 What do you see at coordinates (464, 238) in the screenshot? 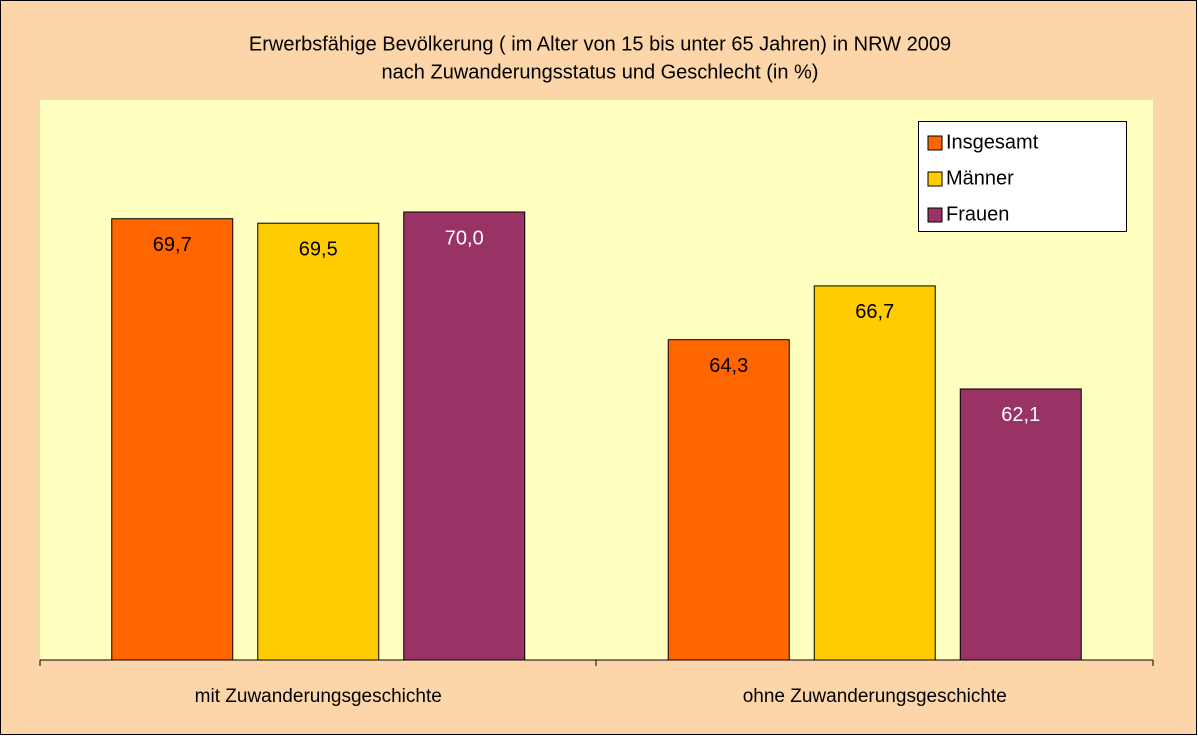
I see `data-label: 70,0` at bounding box center [464, 238].